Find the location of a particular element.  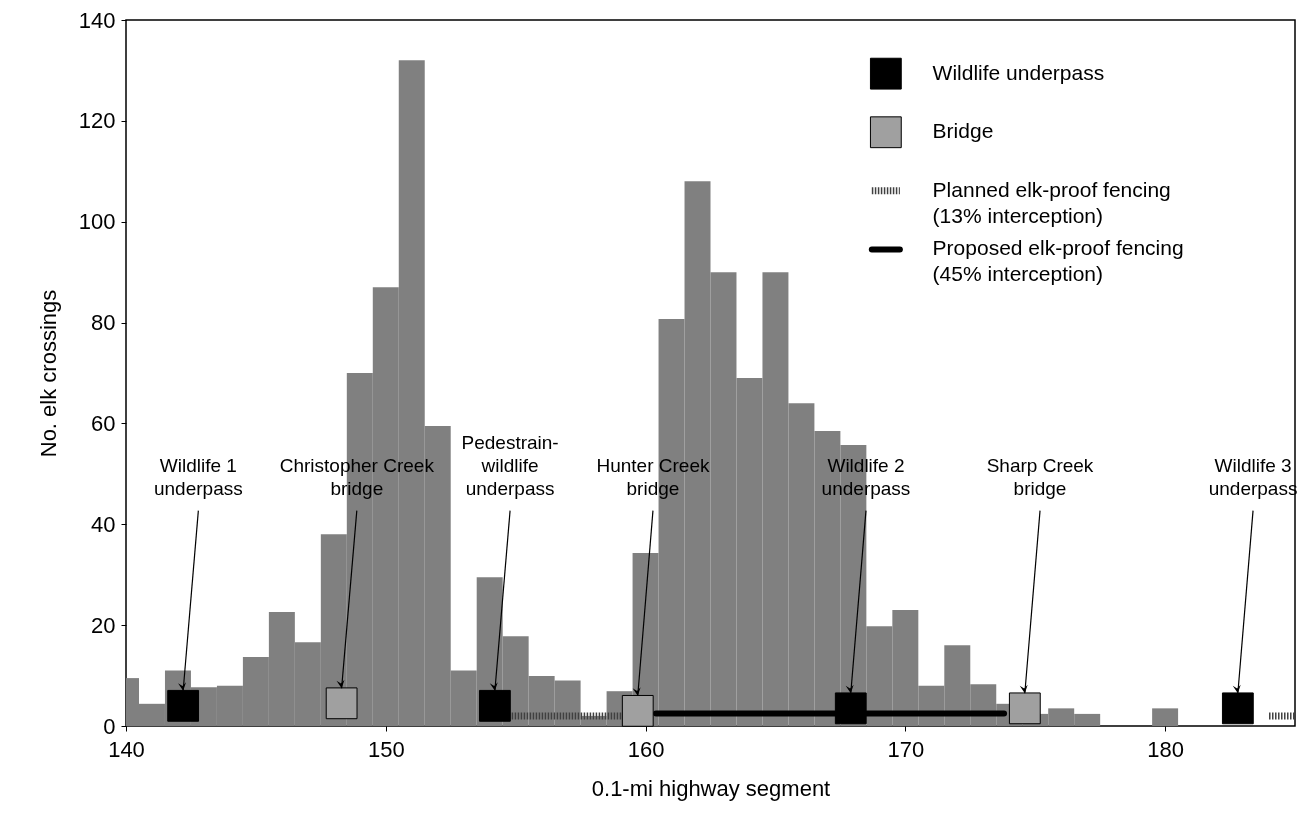

y-tick-label: 40 is located at coordinates (103, 524).